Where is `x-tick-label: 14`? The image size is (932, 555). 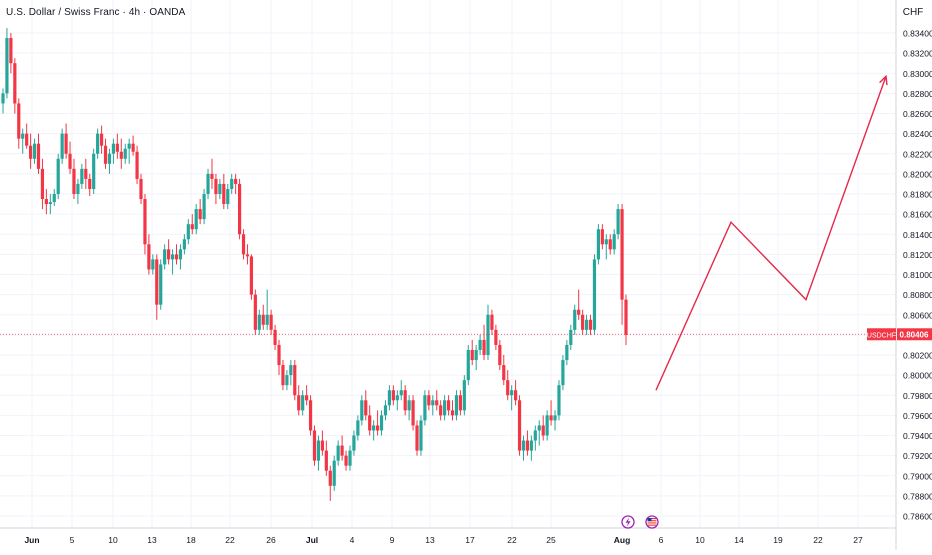
x-tick-label: 14 is located at coordinates (739, 540).